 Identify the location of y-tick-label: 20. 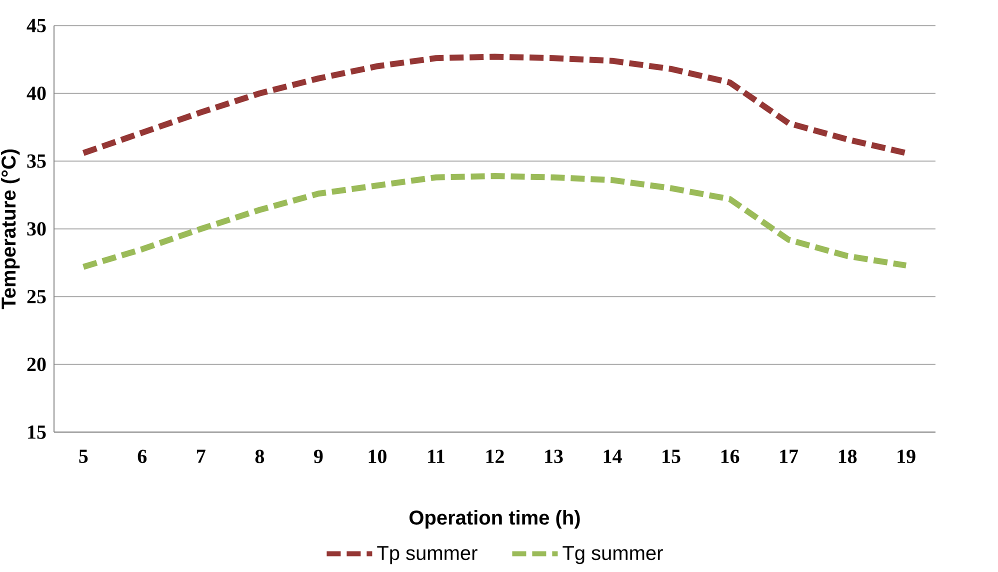
(36, 365).